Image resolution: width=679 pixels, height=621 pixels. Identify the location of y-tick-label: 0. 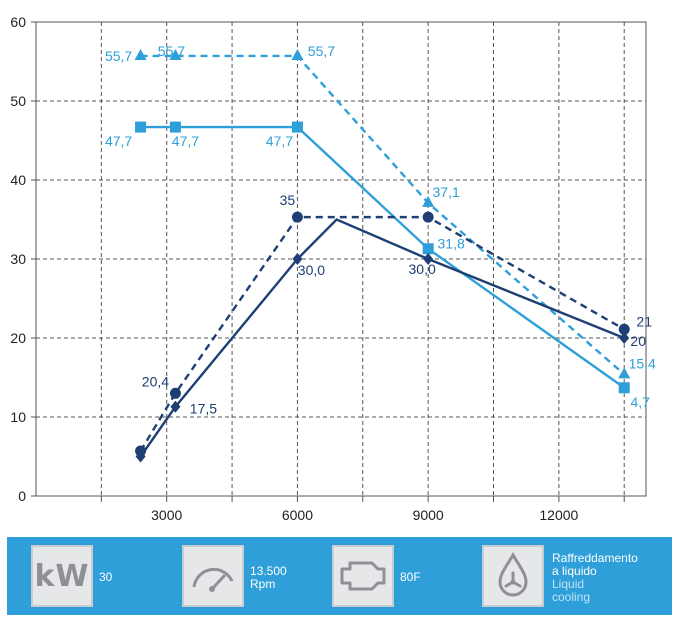
(22, 496).